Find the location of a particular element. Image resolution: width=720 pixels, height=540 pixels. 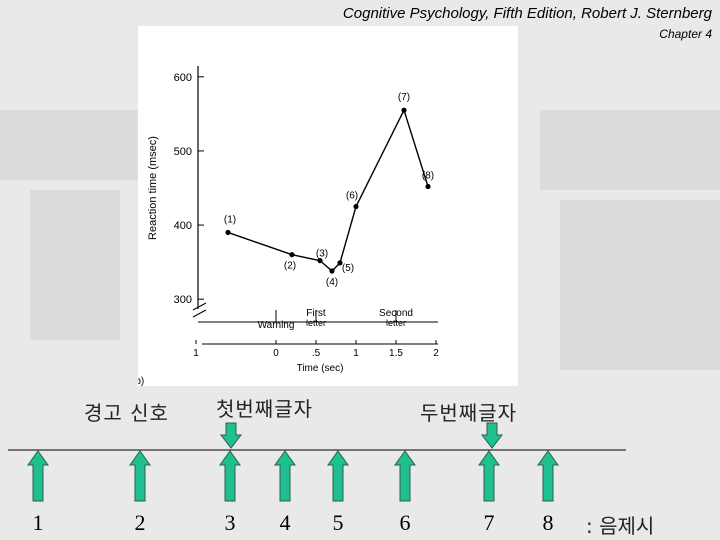

step-number: 5 is located at coordinates (338, 522).